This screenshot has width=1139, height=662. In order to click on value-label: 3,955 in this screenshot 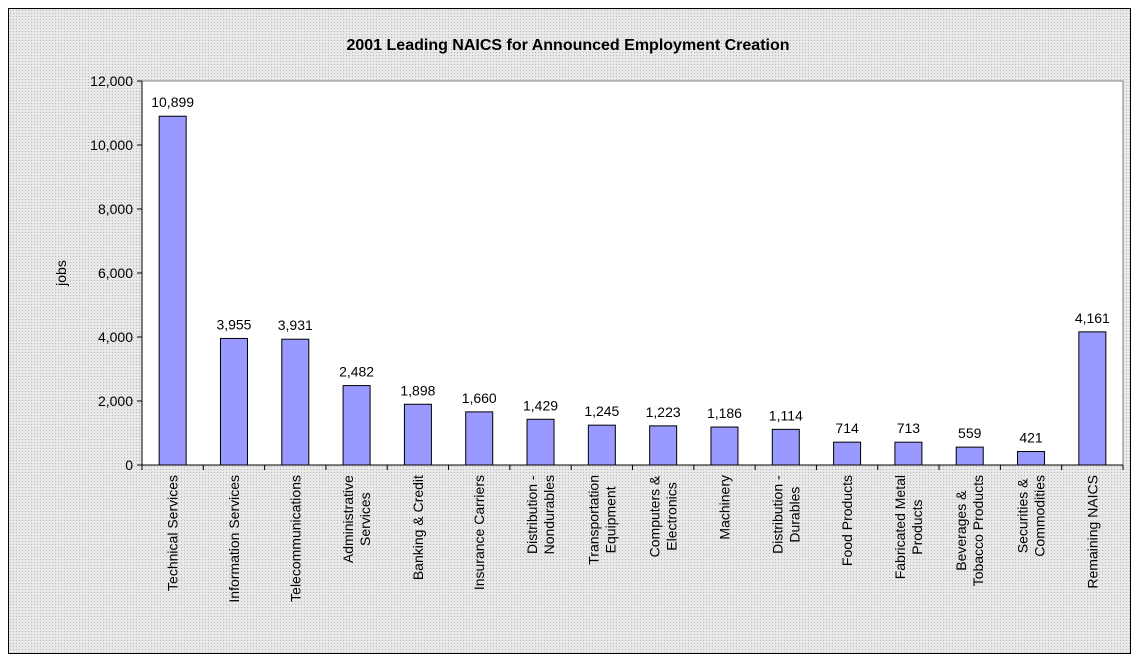, I will do `click(233, 324)`.